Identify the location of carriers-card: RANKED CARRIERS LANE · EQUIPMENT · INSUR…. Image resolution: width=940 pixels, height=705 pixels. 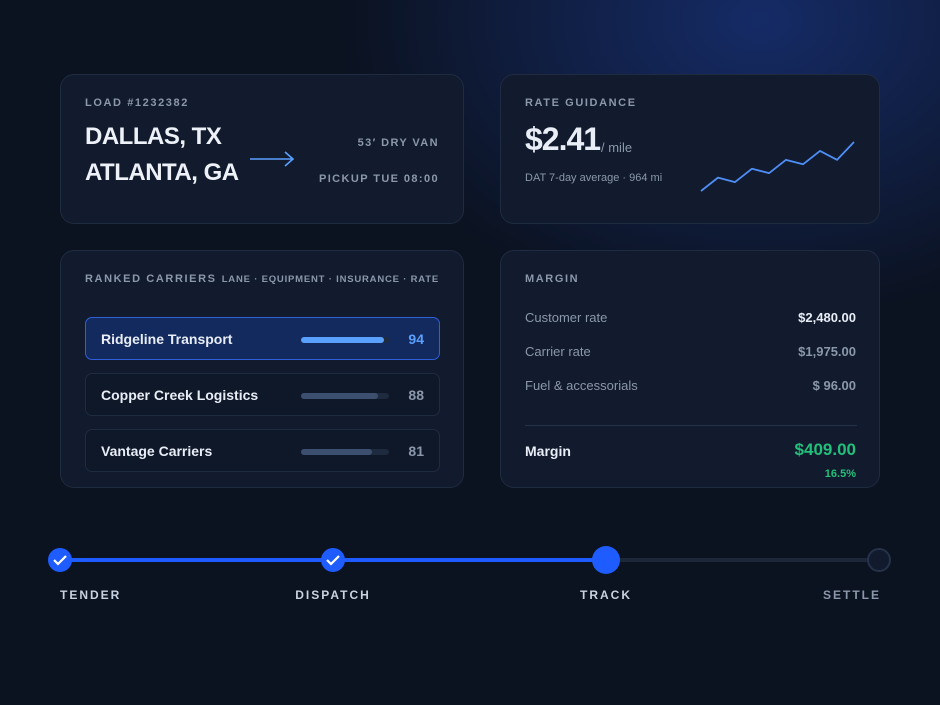
(262, 369).